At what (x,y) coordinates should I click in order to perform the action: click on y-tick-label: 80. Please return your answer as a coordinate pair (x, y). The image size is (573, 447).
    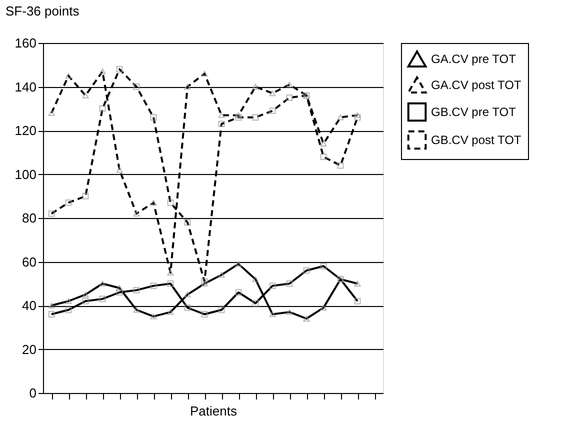
    Looking at the image, I should click on (29, 218).